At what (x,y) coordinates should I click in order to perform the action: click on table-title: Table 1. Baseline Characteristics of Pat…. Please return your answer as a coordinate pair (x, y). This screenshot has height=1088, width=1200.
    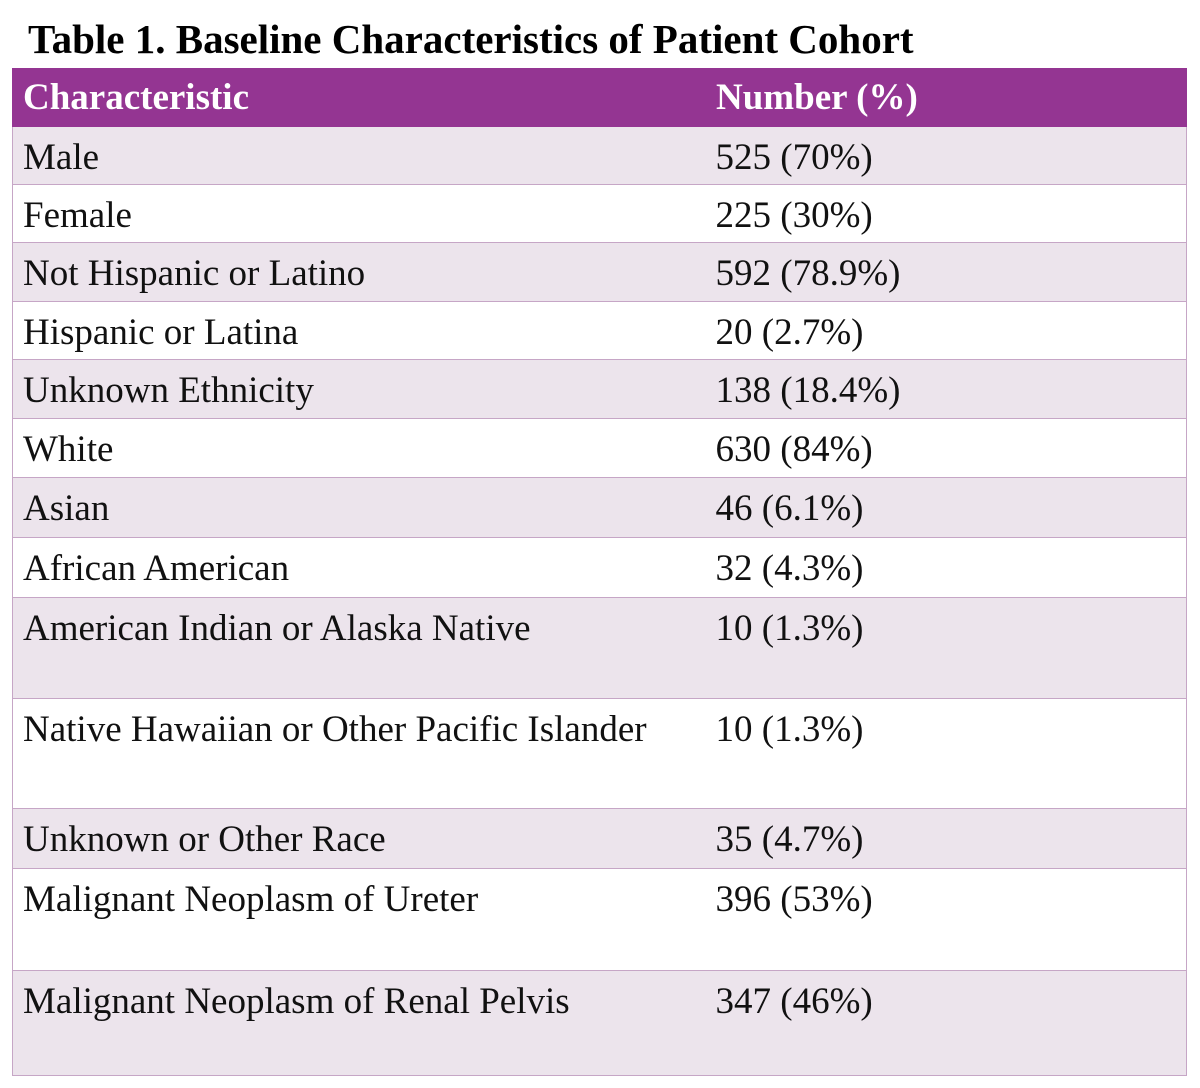
    Looking at the image, I should click on (471, 39).